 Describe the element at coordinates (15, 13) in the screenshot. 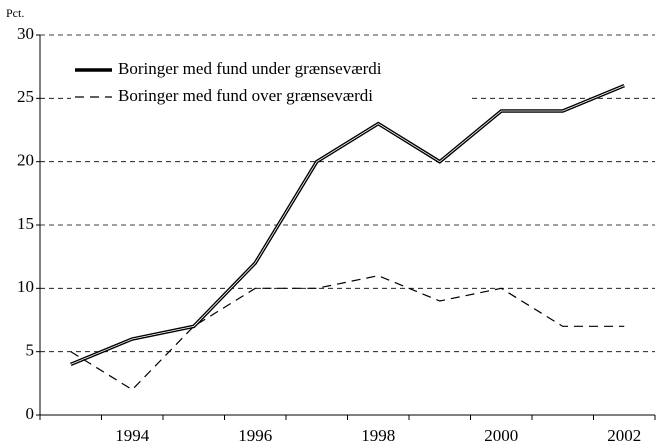

I see `y-axis-label: Pct.` at that location.